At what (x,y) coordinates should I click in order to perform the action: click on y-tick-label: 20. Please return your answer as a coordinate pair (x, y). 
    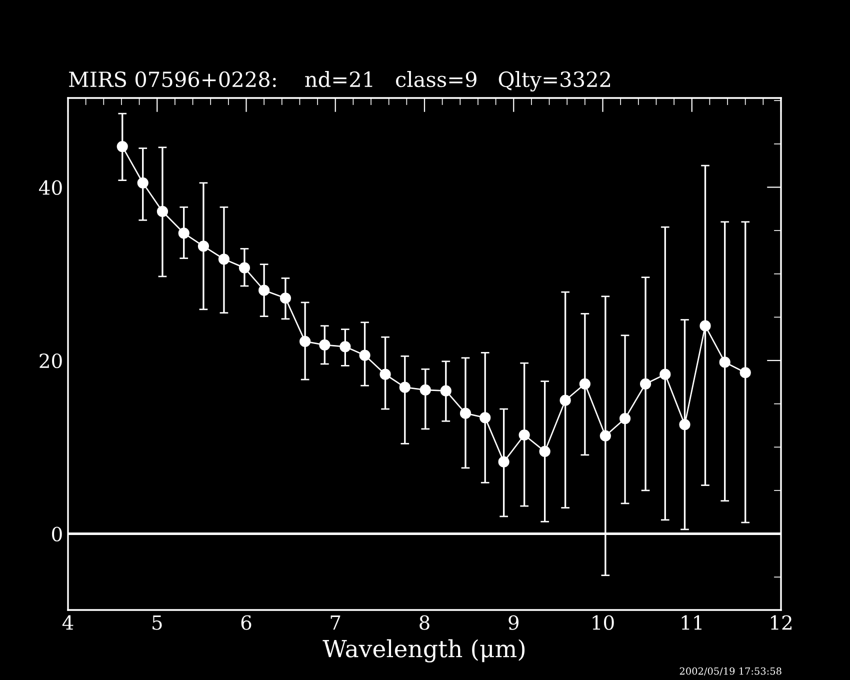
    Looking at the image, I should click on (51, 360).